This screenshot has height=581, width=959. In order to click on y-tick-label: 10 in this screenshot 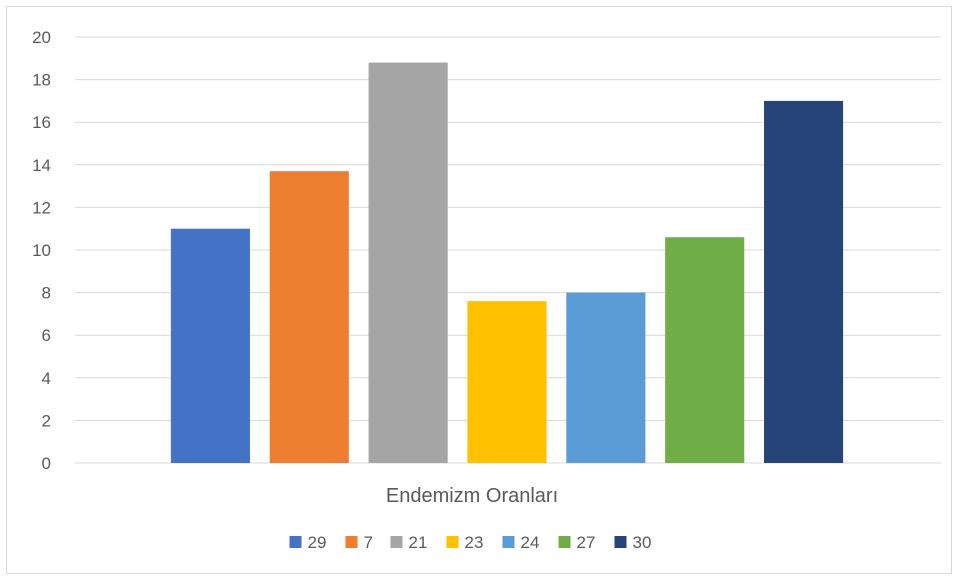, I will do `click(41, 250)`.